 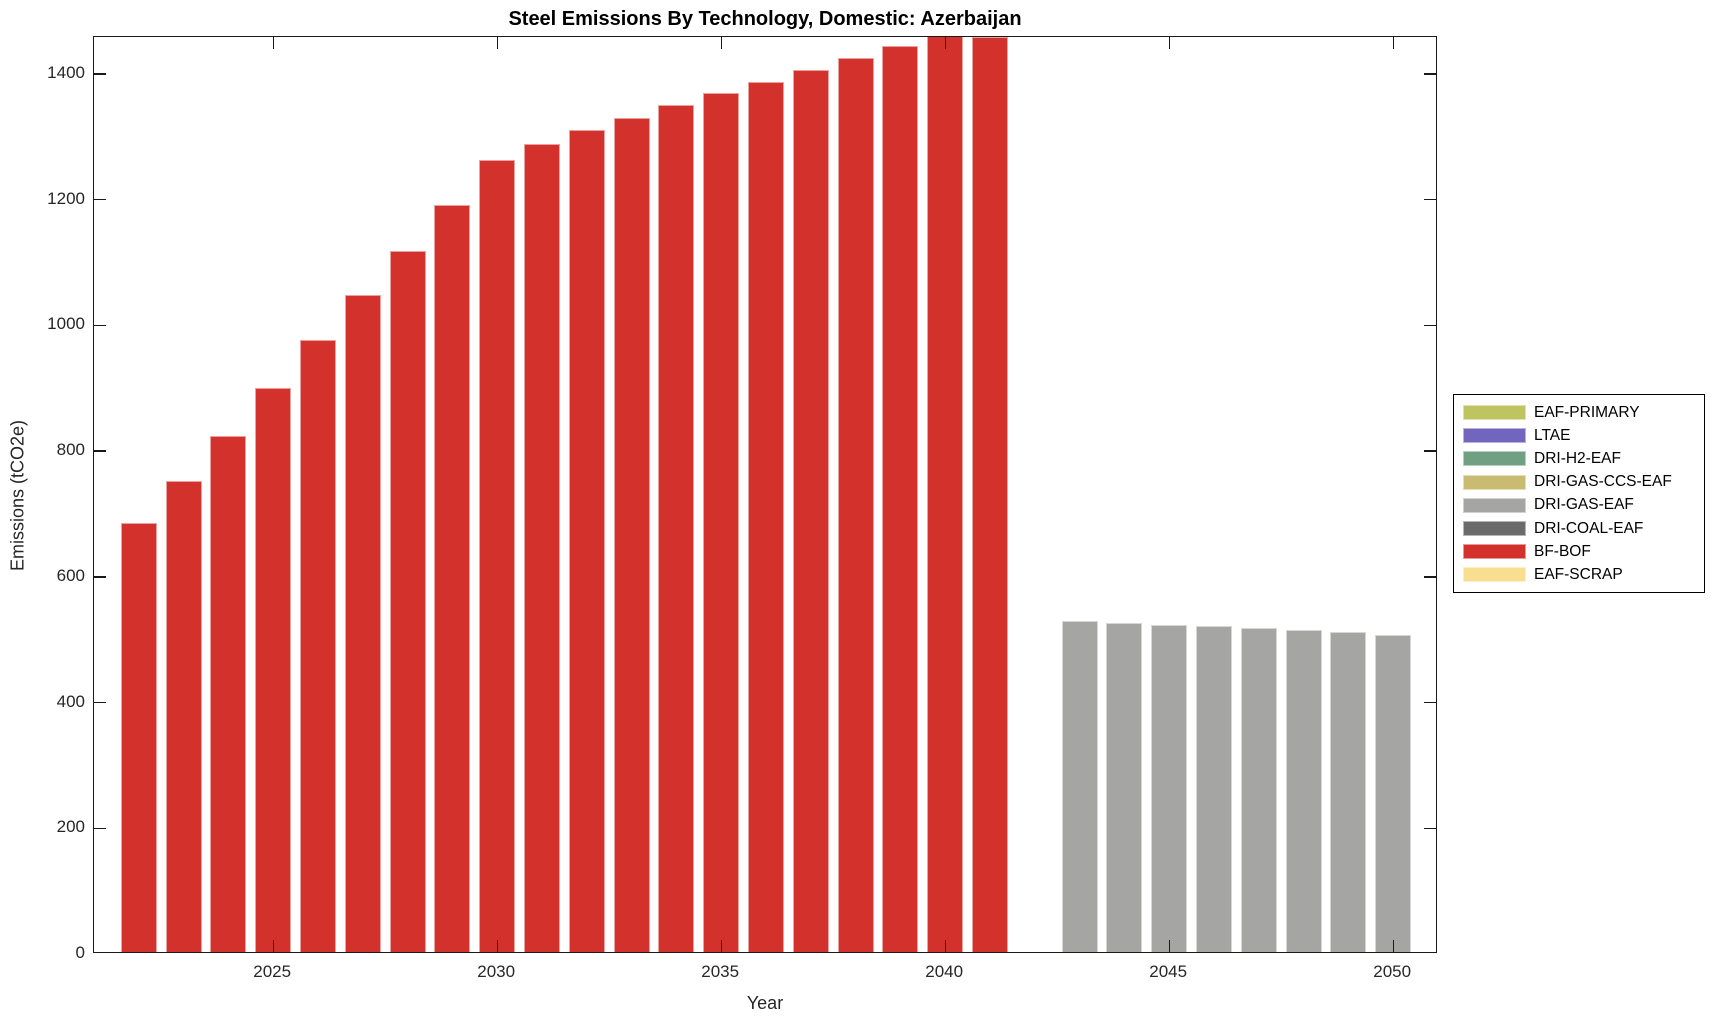 What do you see at coordinates (1494, 552) in the screenshot?
I see `legend-swatch-BF-BOF` at bounding box center [1494, 552].